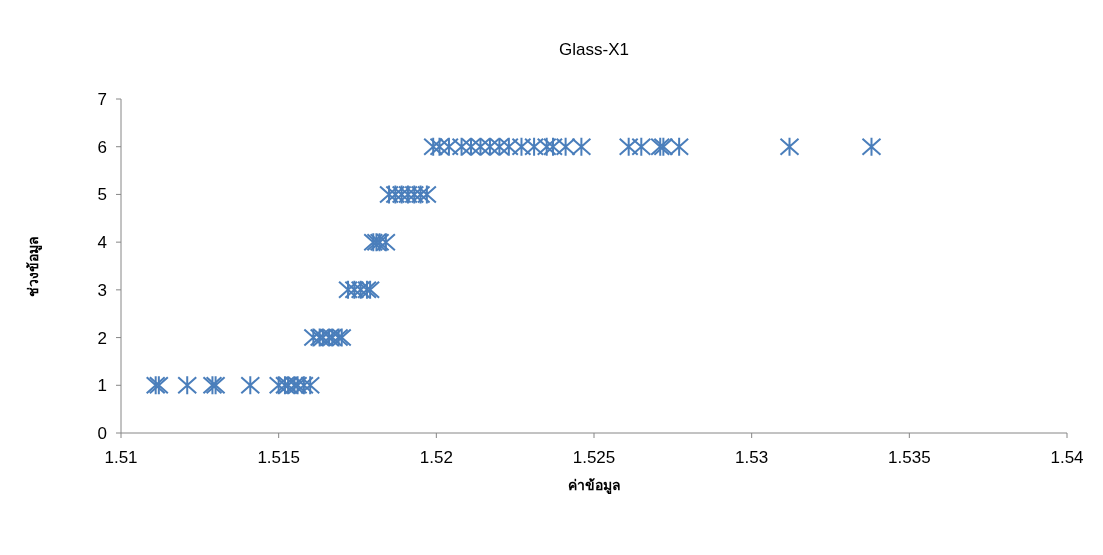  What do you see at coordinates (102, 290) in the screenshot?
I see `y-tick-label: 3` at bounding box center [102, 290].